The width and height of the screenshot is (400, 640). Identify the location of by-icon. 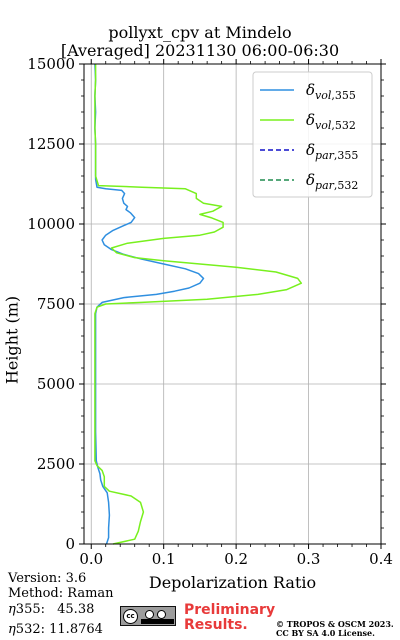
(149, 614).